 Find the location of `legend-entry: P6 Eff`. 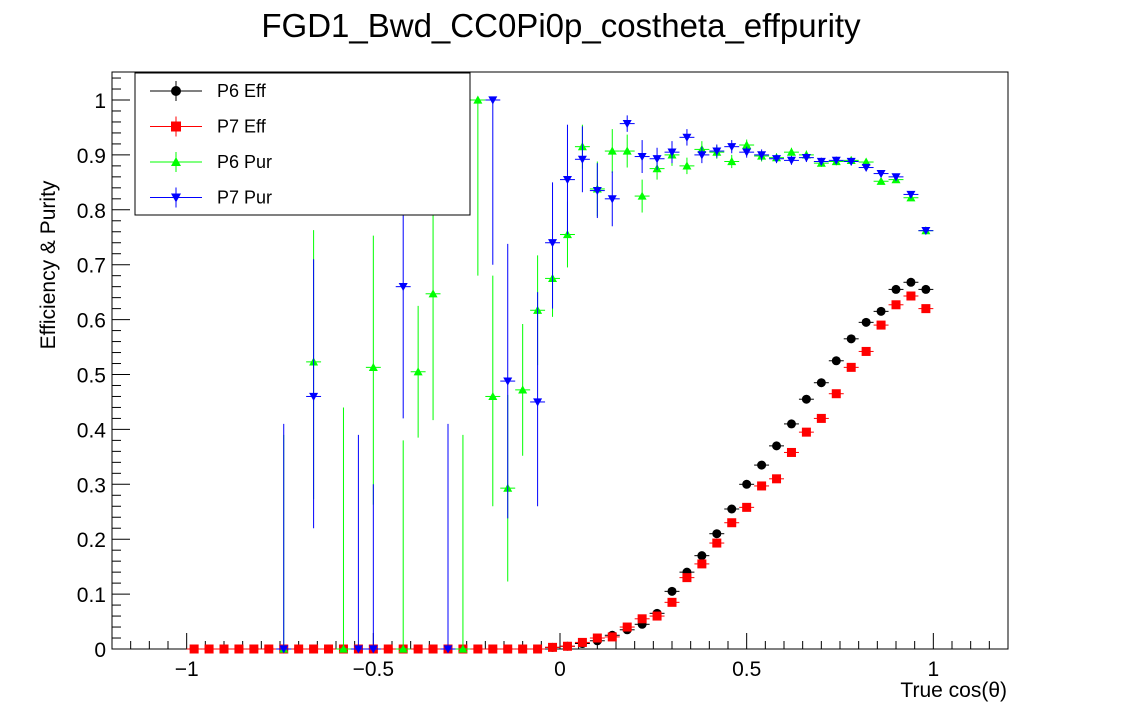

legend-entry: P6 Eff is located at coordinates (208, 91).